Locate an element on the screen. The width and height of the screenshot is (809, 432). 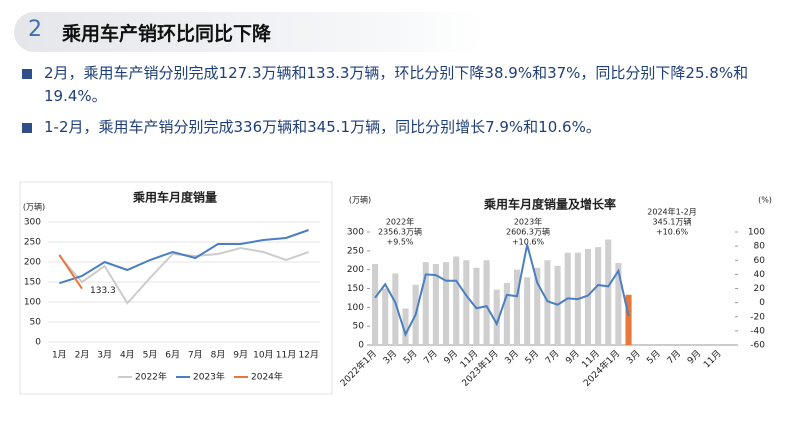
y2-tick-label: 60 is located at coordinates (760, 261).